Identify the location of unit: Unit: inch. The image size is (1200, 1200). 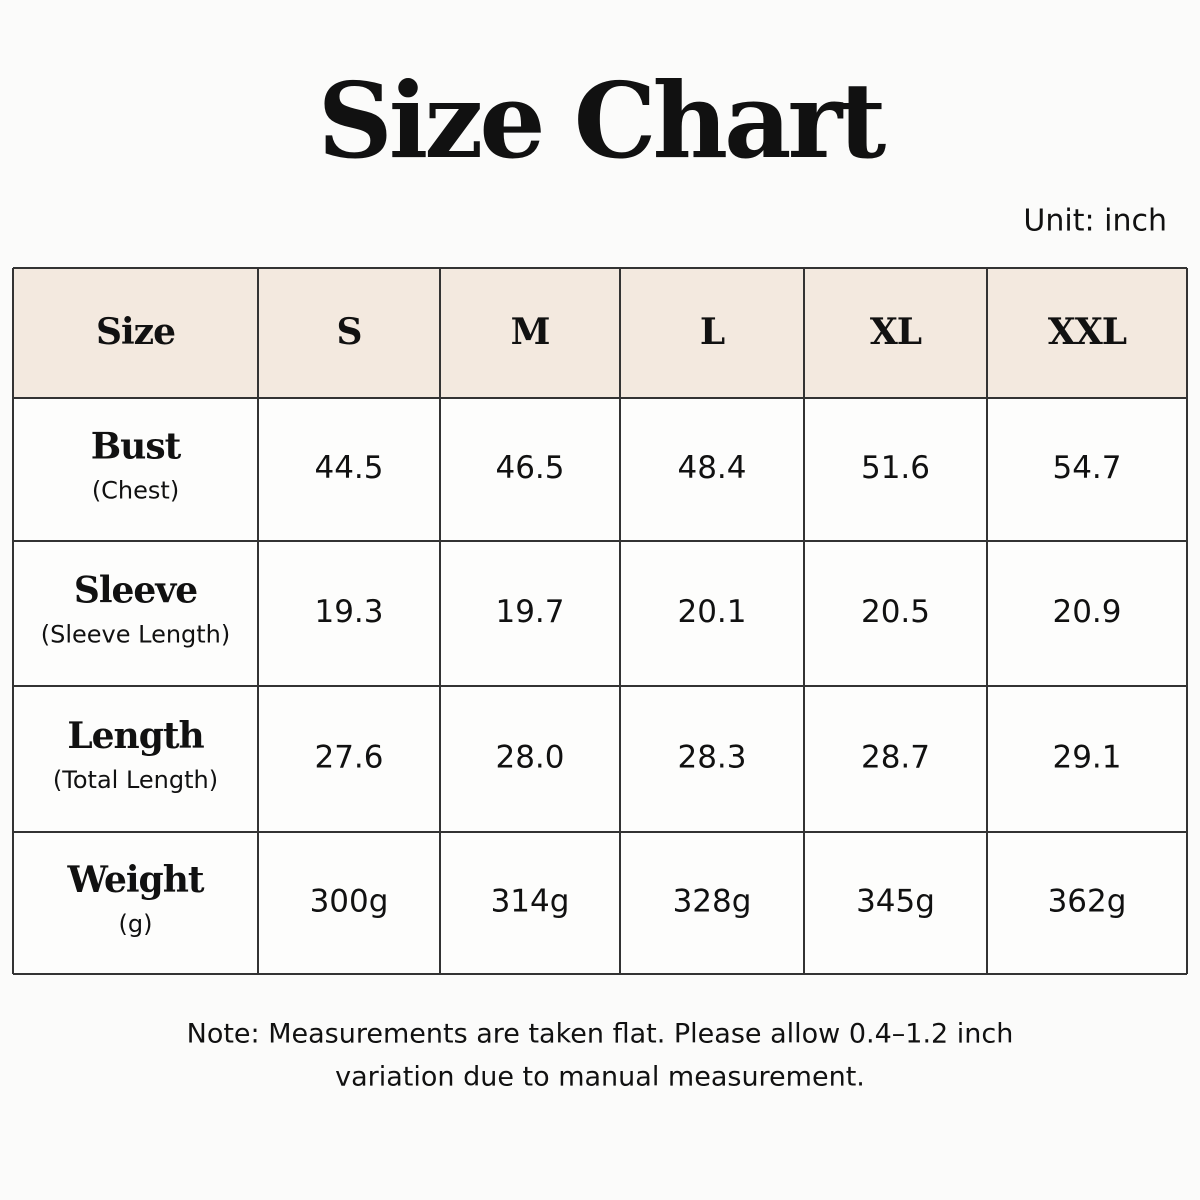
(1095, 221).